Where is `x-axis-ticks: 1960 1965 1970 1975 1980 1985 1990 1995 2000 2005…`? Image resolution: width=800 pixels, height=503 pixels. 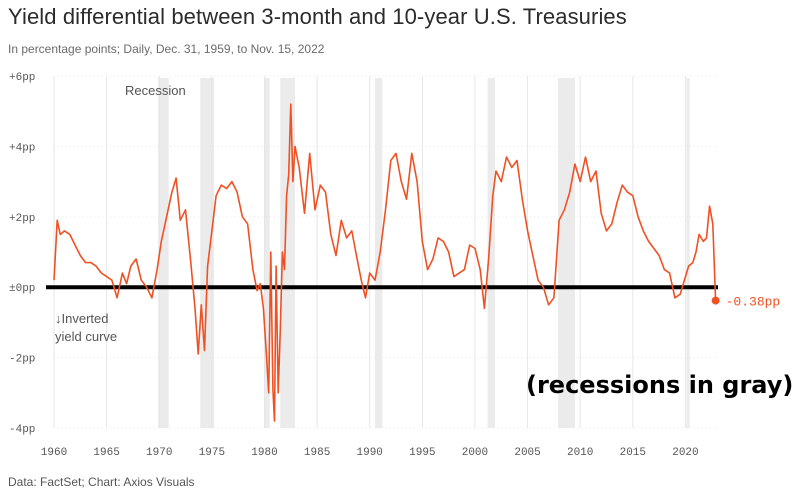
x-axis-ticks: 1960 1965 1970 1975 1980 1985 1990 1995 2000 2005… is located at coordinates (370, 453).